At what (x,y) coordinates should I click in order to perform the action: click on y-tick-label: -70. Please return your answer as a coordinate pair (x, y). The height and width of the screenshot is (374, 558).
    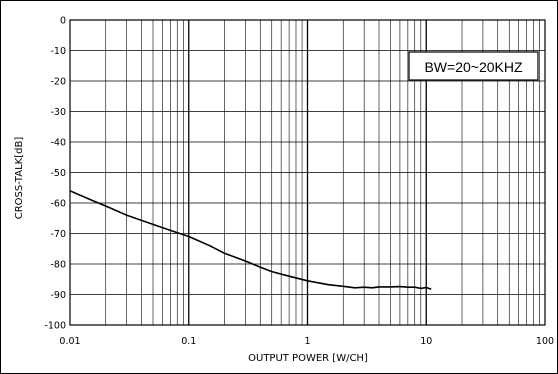
    Looking at the image, I should click on (58, 234).